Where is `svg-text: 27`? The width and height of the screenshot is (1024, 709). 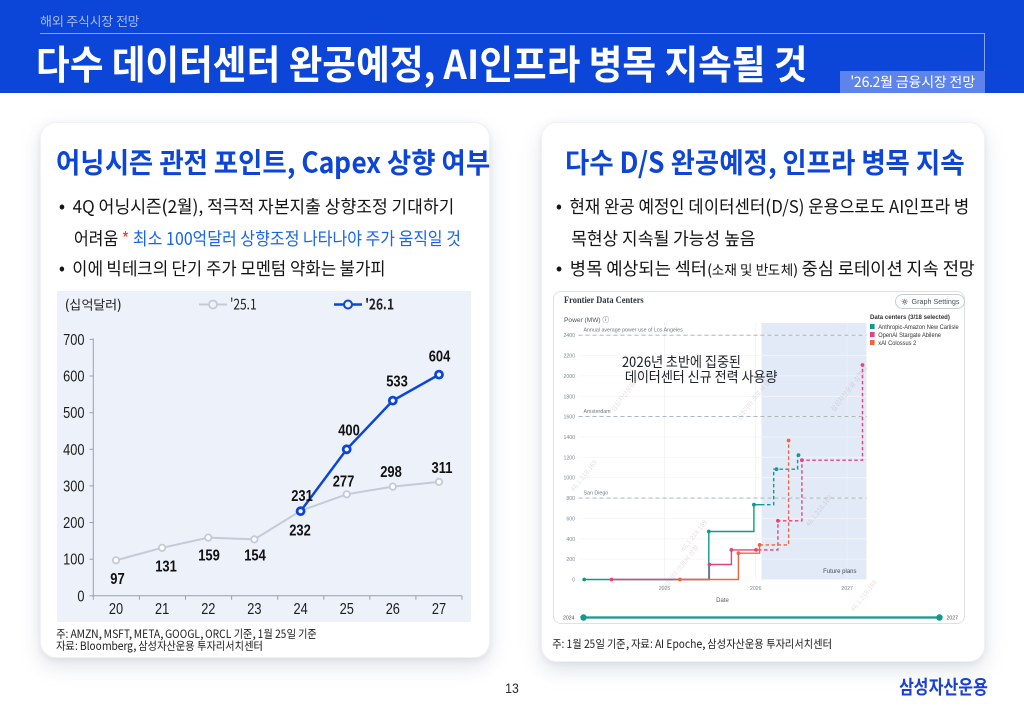
svg-text: 27 is located at coordinates (439, 610).